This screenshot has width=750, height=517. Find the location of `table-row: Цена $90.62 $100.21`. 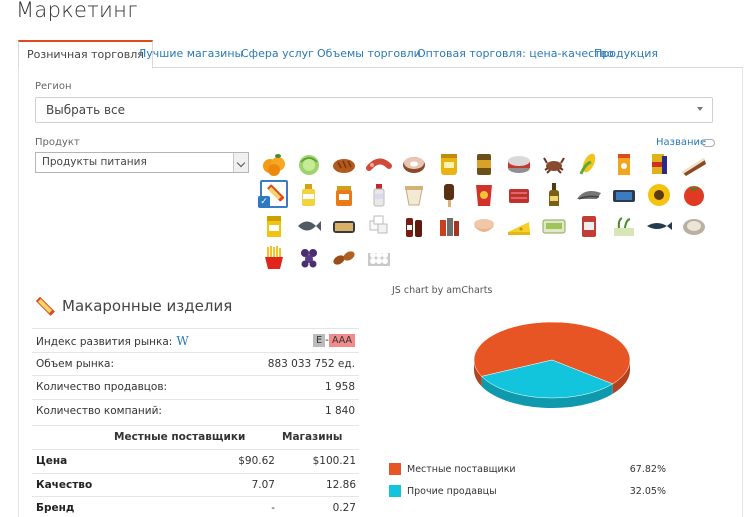

table-row: Цена $90.62 $100.21 is located at coordinates (195, 461).